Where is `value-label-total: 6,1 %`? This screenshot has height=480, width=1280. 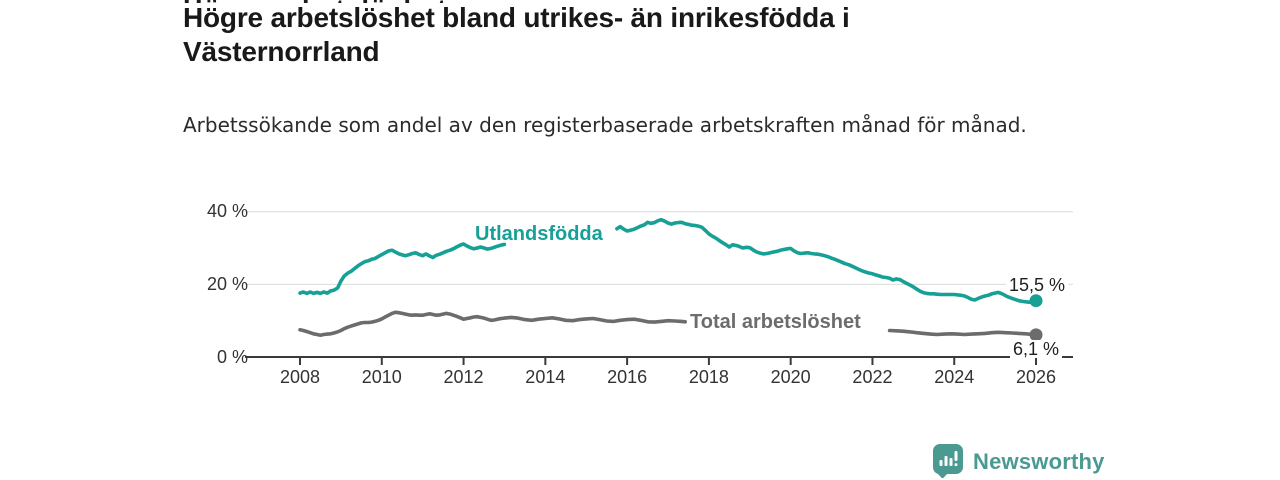 value-label-total: 6,1 % is located at coordinates (1036, 349).